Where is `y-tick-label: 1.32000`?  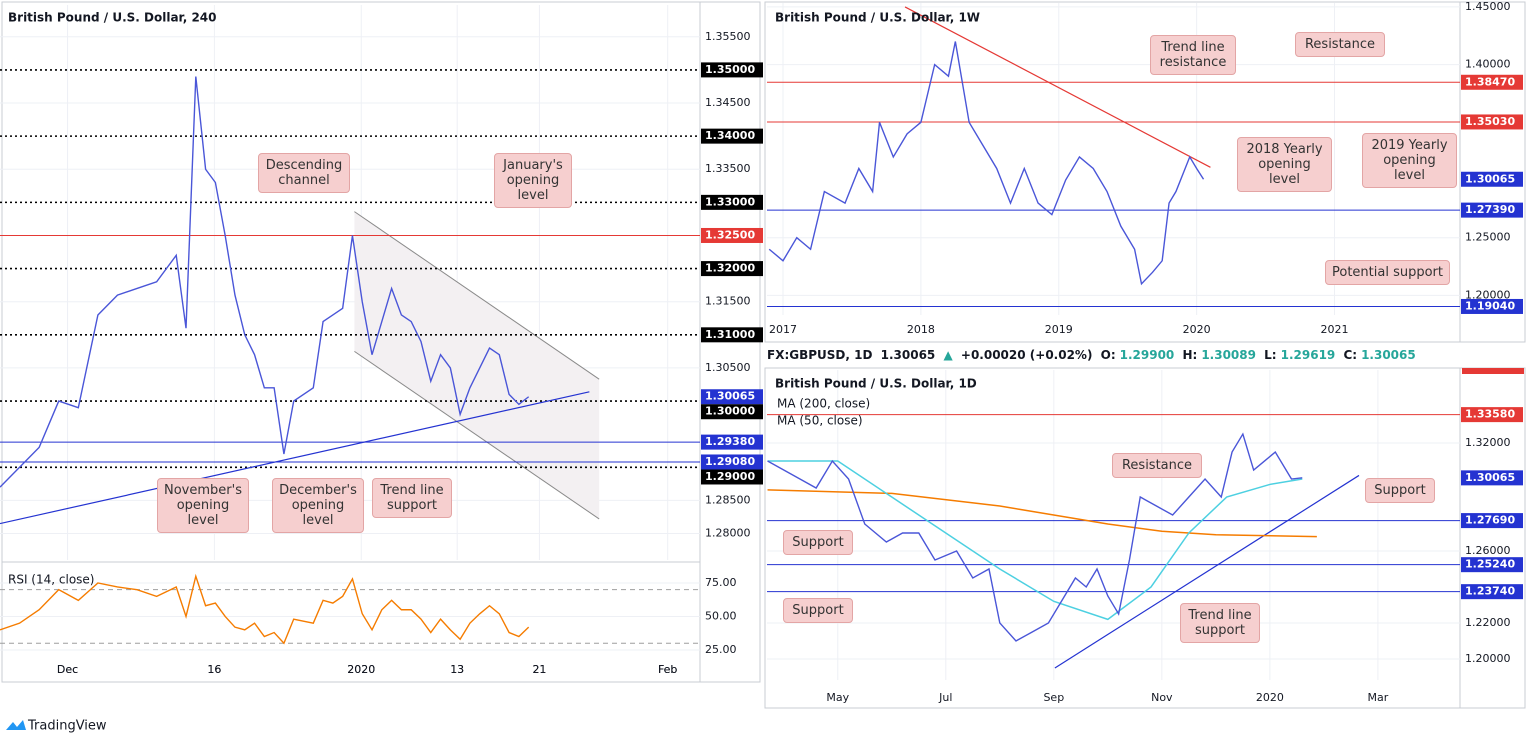 y-tick-label: 1.32000 is located at coordinates (1488, 442).